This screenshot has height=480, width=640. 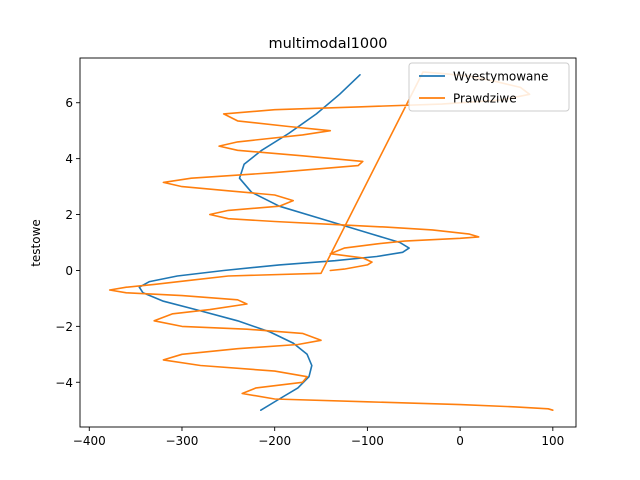 What do you see at coordinates (552, 441) in the screenshot?
I see `x-tick-label: 100` at bounding box center [552, 441].